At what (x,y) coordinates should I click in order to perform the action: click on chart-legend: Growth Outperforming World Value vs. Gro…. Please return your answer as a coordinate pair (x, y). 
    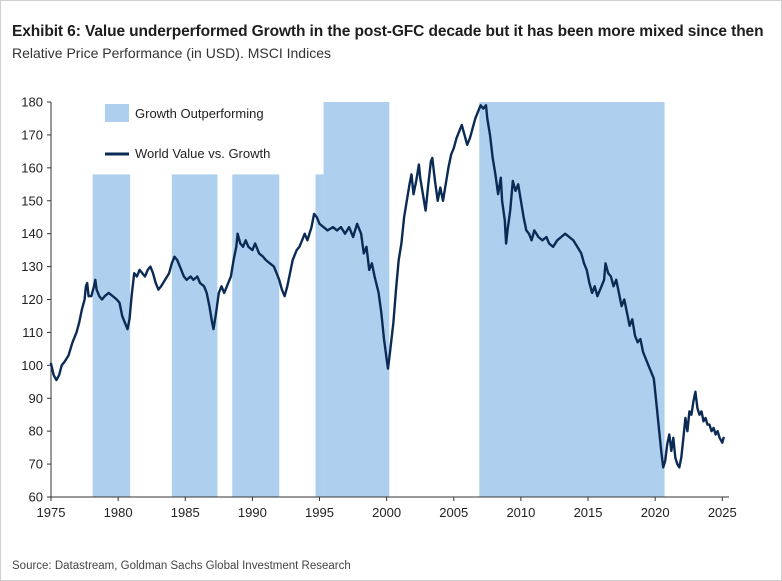
    Looking at the image, I should click on (187, 132).